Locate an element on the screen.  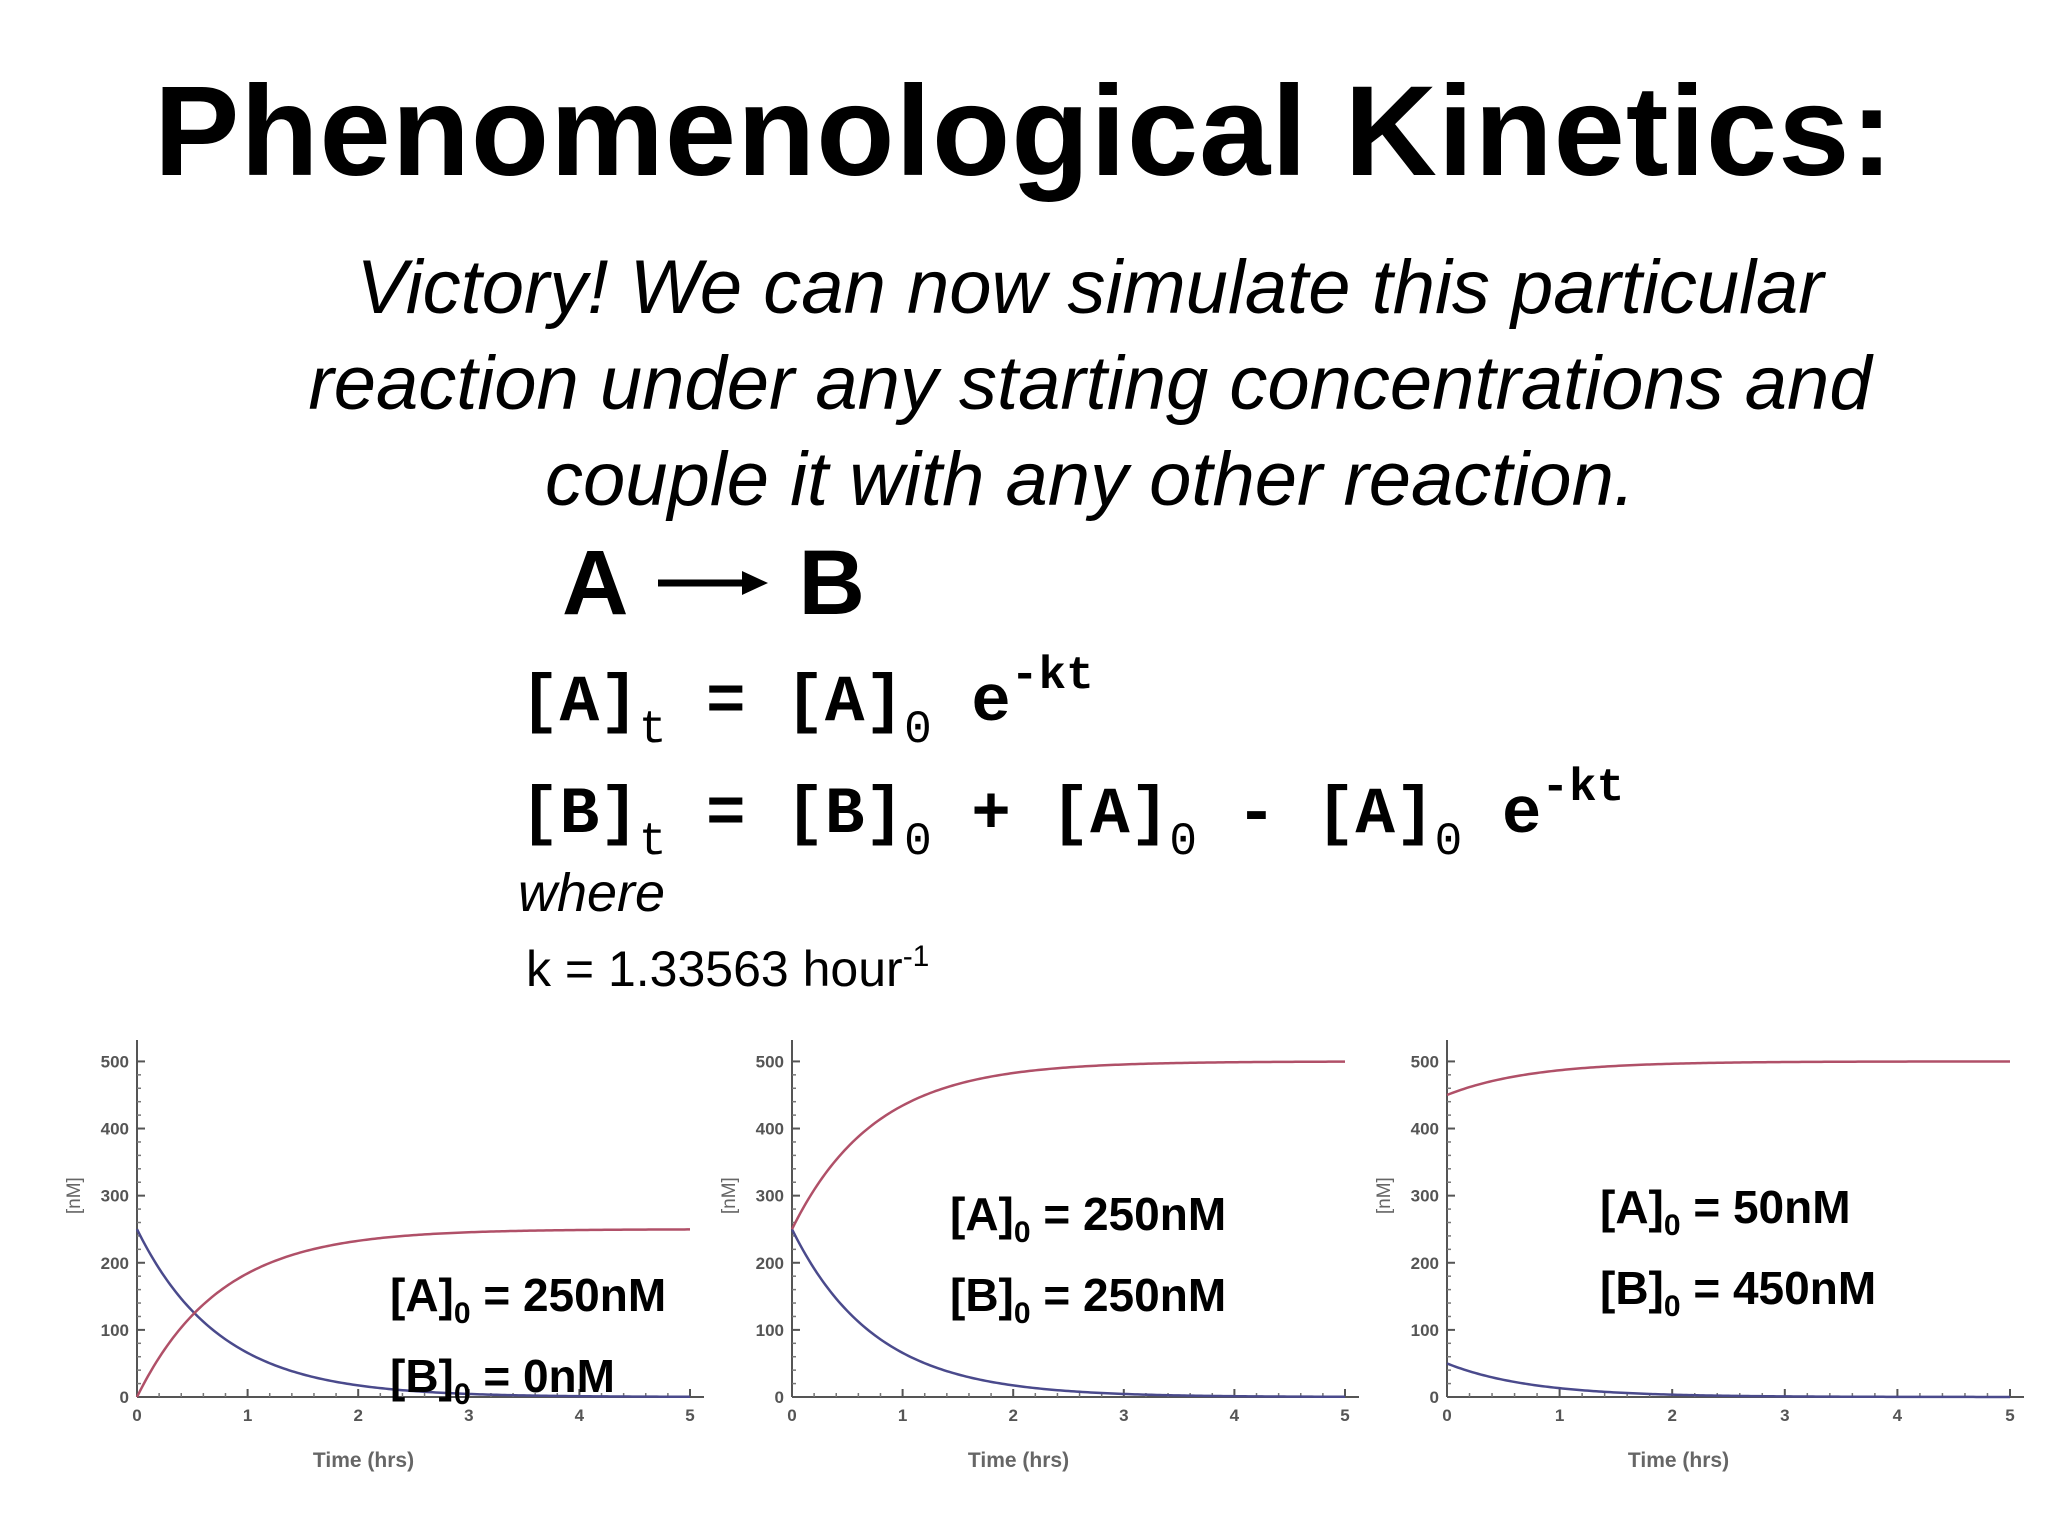
right-arrow-icon is located at coordinates (713, 583).